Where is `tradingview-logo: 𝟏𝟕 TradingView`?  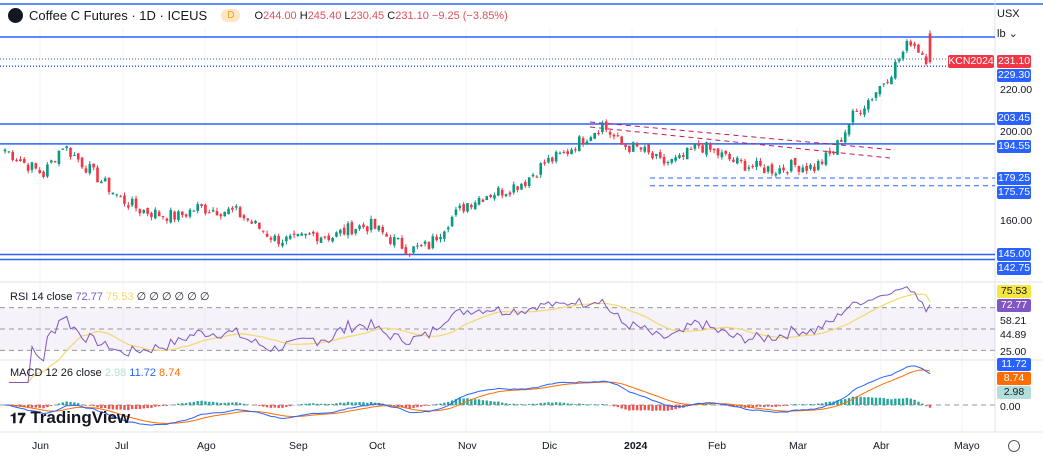
tradingview-logo: 𝟏𝟕 TradingView is located at coordinates (70, 417).